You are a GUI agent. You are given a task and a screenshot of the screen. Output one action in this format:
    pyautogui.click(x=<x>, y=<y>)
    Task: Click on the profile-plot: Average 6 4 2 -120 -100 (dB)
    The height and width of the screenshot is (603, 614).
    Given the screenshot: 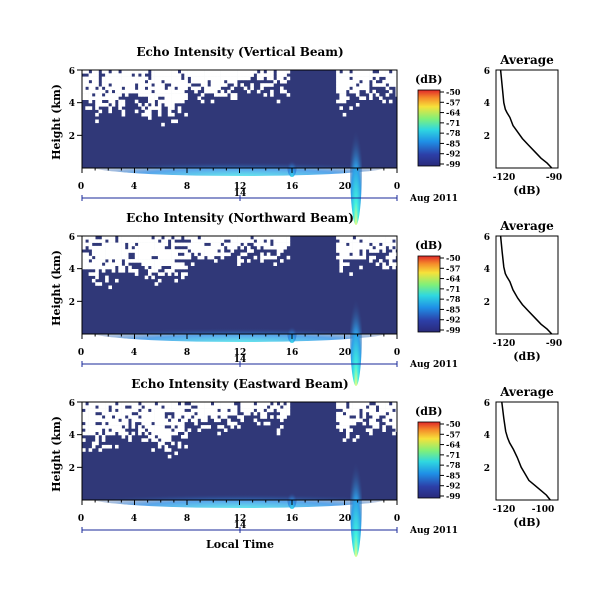 What is the action you would take?
    pyautogui.click(x=521, y=457)
    